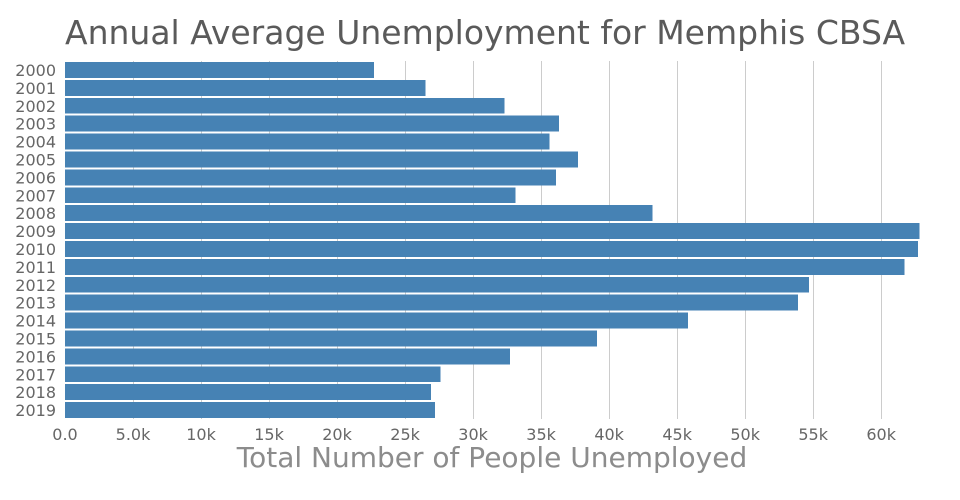 This screenshot has height=500, width=960. I want to click on bar-2019, so click(250, 410).